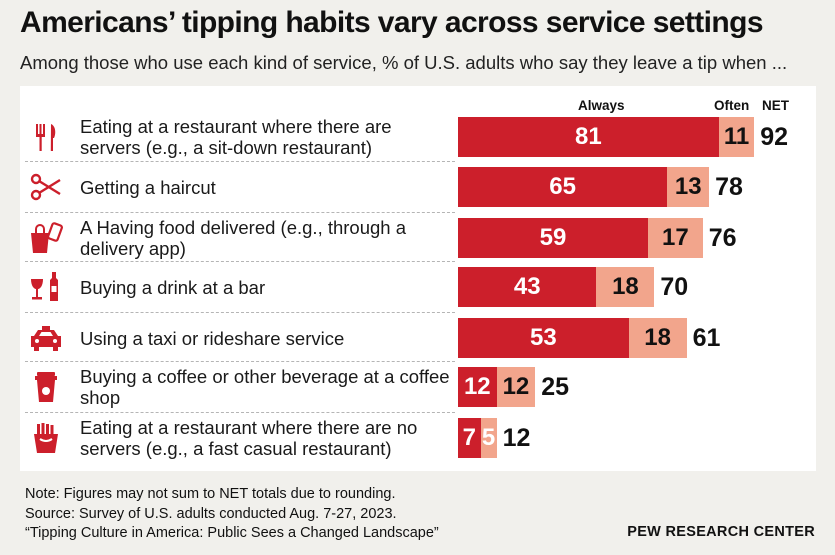  Describe the element at coordinates (516, 437) in the screenshot. I see `net-value: 12` at that location.